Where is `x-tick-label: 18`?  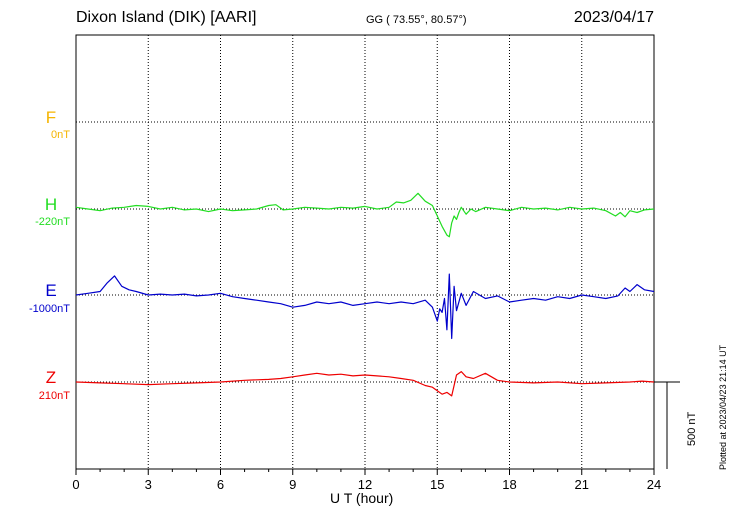
x-tick-label: 18 is located at coordinates (509, 484).